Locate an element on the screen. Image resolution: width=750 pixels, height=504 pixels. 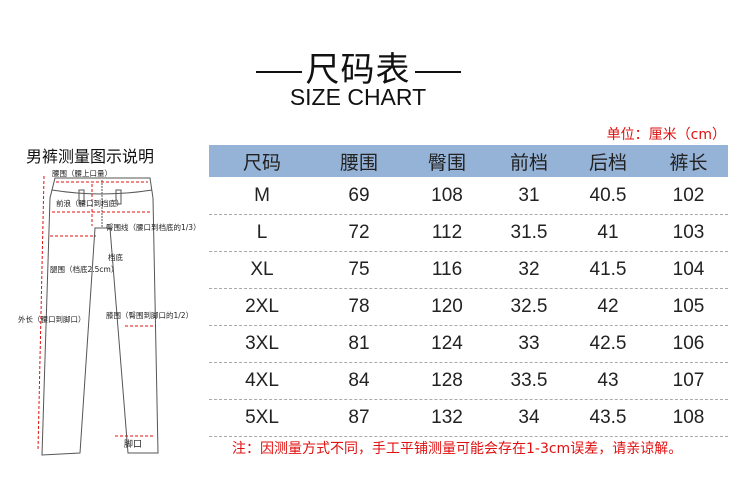
table-cell: 116 is located at coordinates (447, 269).